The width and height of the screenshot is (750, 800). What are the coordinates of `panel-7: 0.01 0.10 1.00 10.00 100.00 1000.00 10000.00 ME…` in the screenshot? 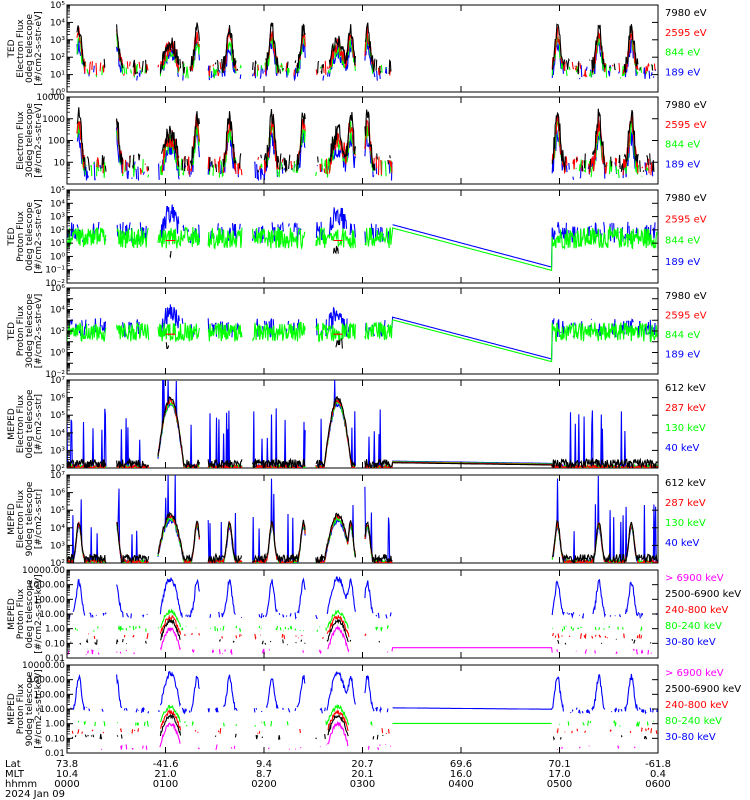 It's located at (374, 615).